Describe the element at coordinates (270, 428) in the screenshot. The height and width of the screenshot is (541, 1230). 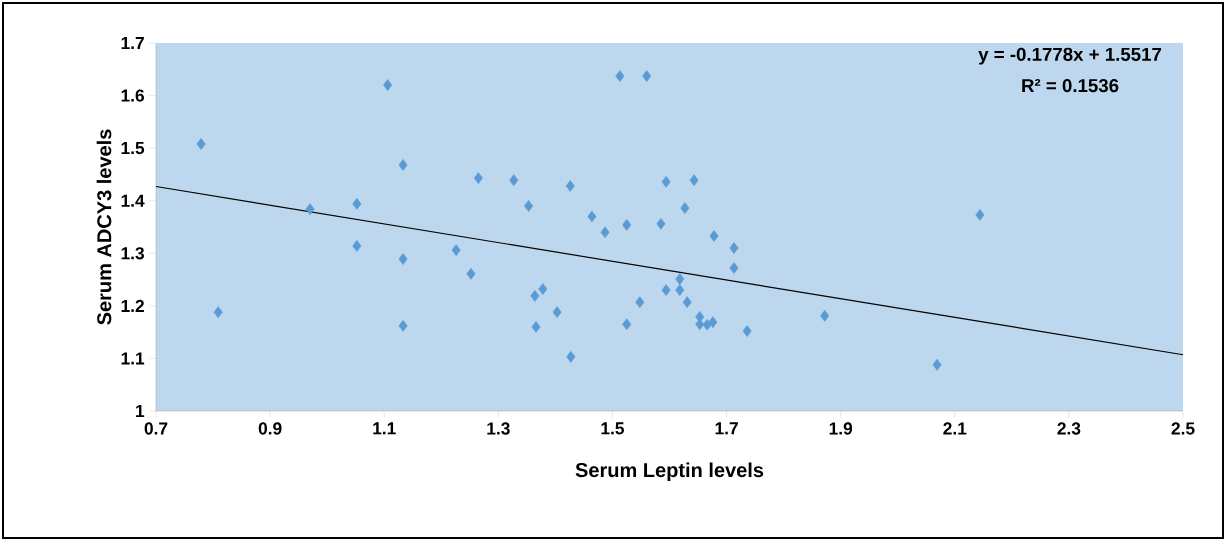
I see `x-tick-label: 0.9` at that location.